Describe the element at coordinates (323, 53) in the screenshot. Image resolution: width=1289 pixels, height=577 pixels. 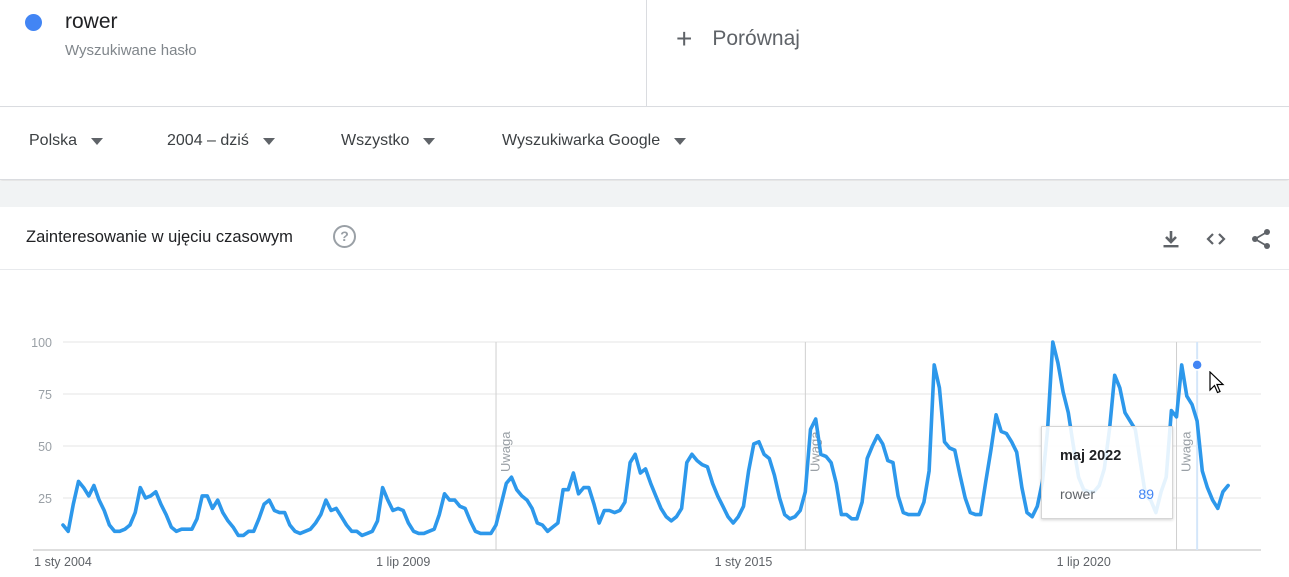
I see `search-term-card: rower Wyszukiwane hasło` at that location.